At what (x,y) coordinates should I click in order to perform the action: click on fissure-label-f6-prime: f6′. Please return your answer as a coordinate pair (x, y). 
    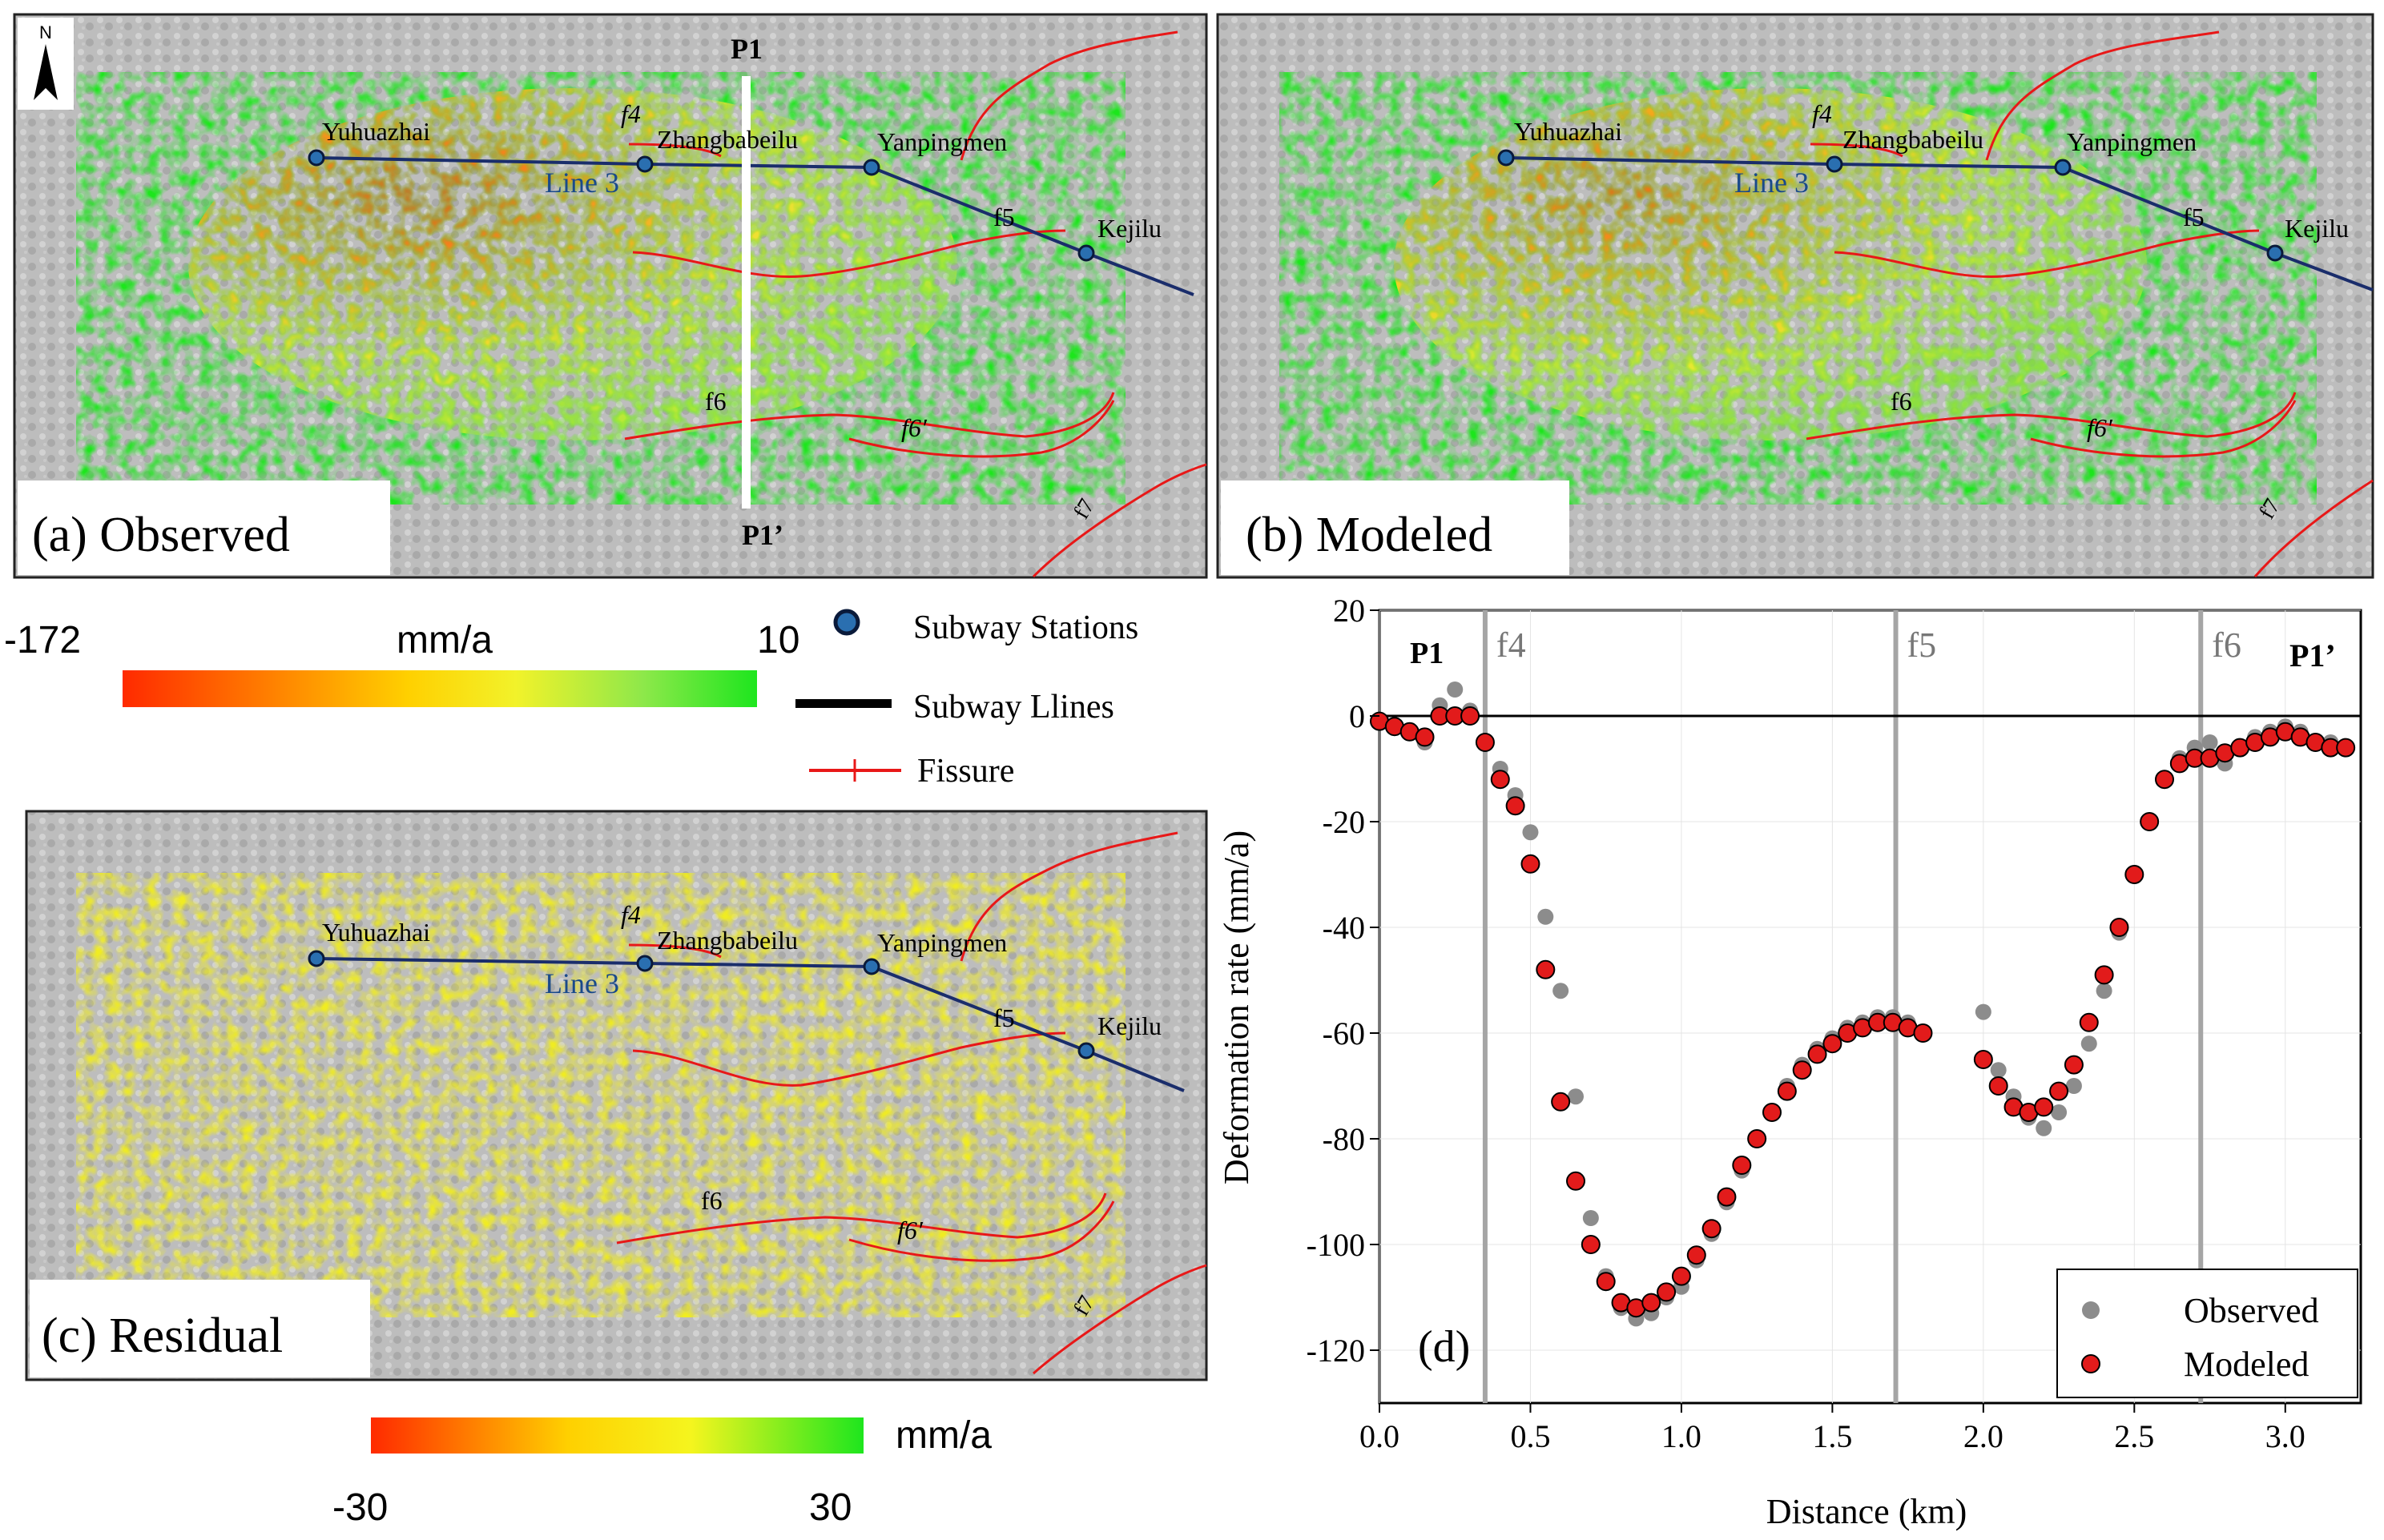
    Looking at the image, I should click on (914, 427).